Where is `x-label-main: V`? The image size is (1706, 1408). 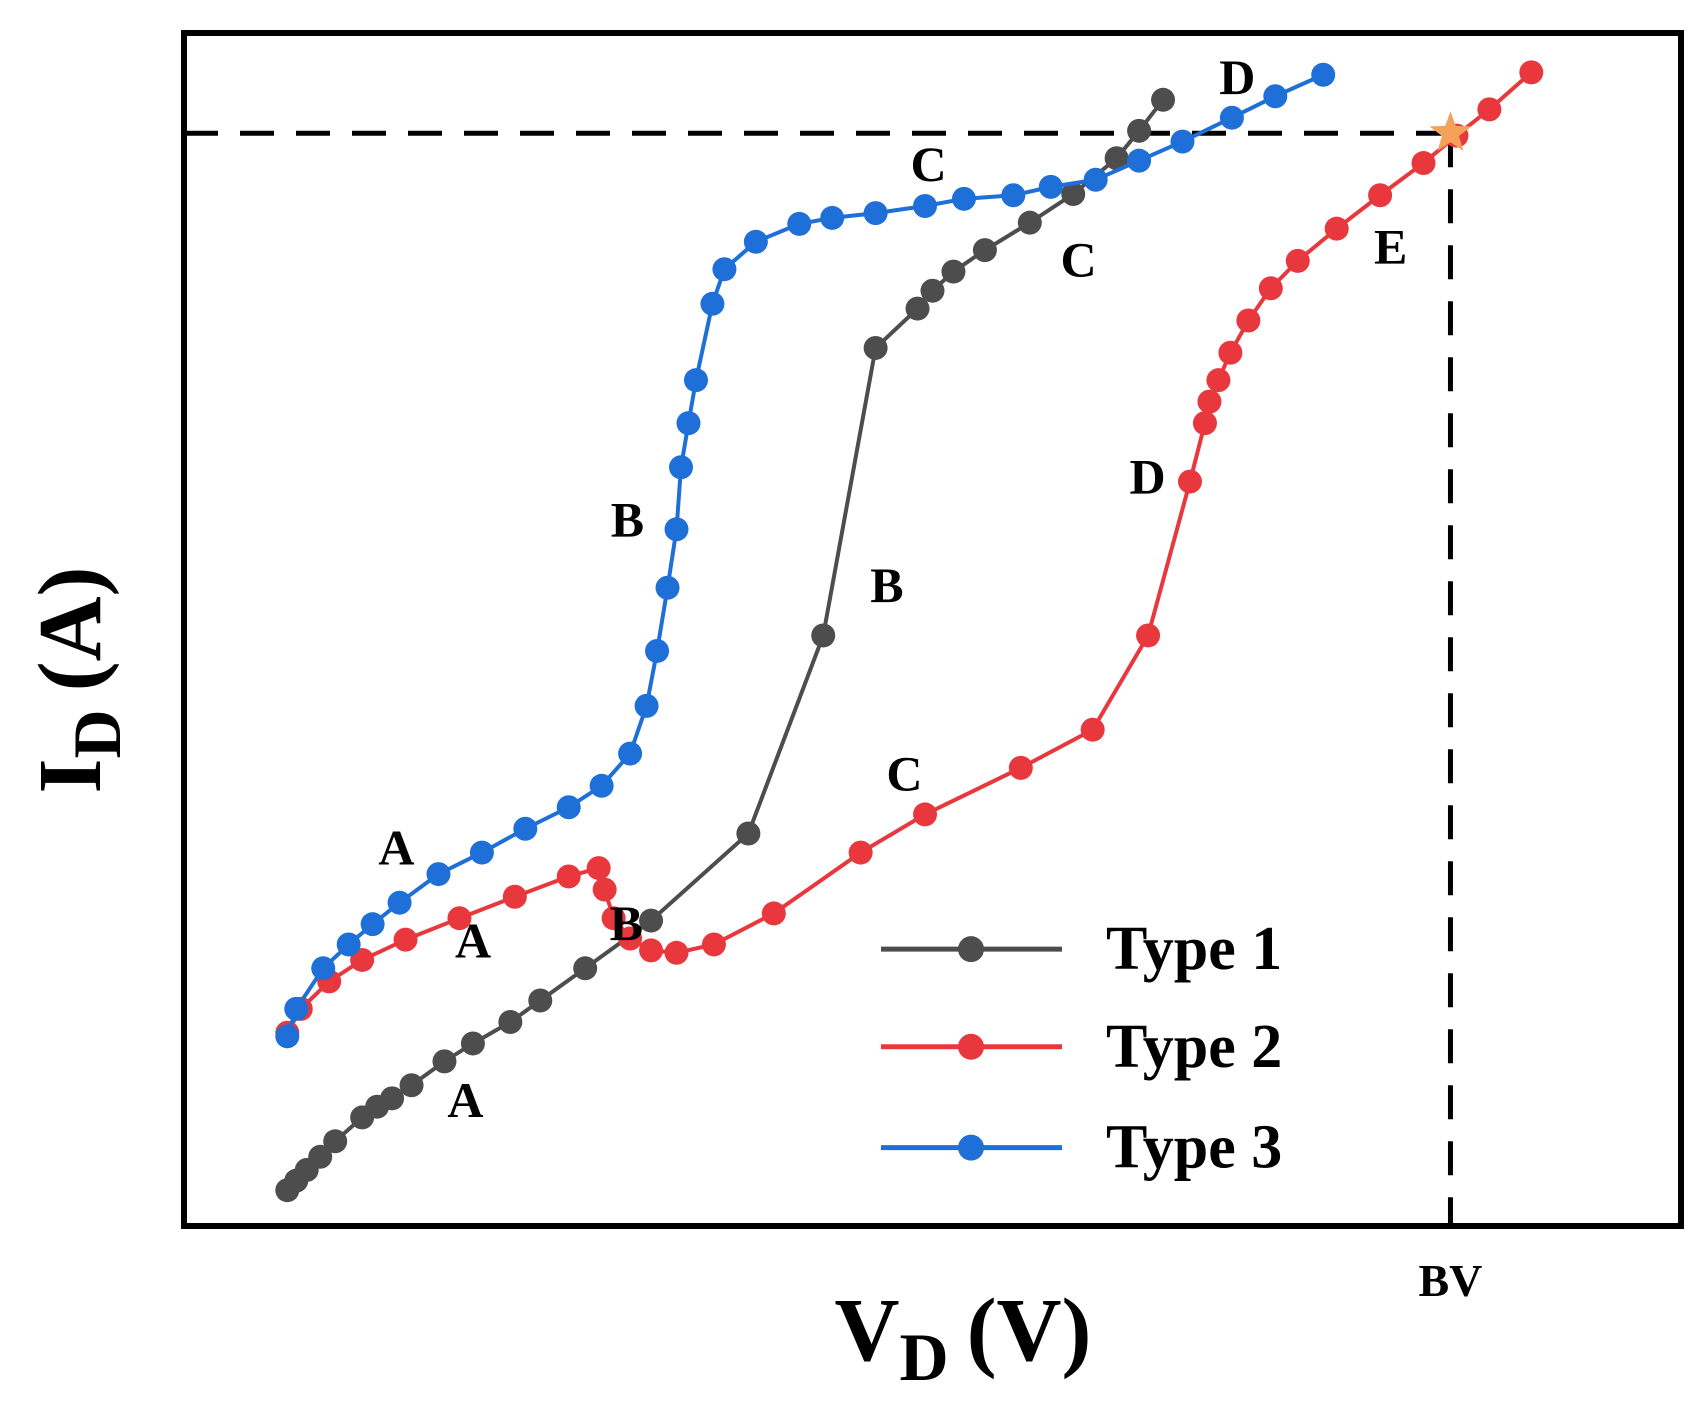 x-label-main: V is located at coordinates (866, 1330).